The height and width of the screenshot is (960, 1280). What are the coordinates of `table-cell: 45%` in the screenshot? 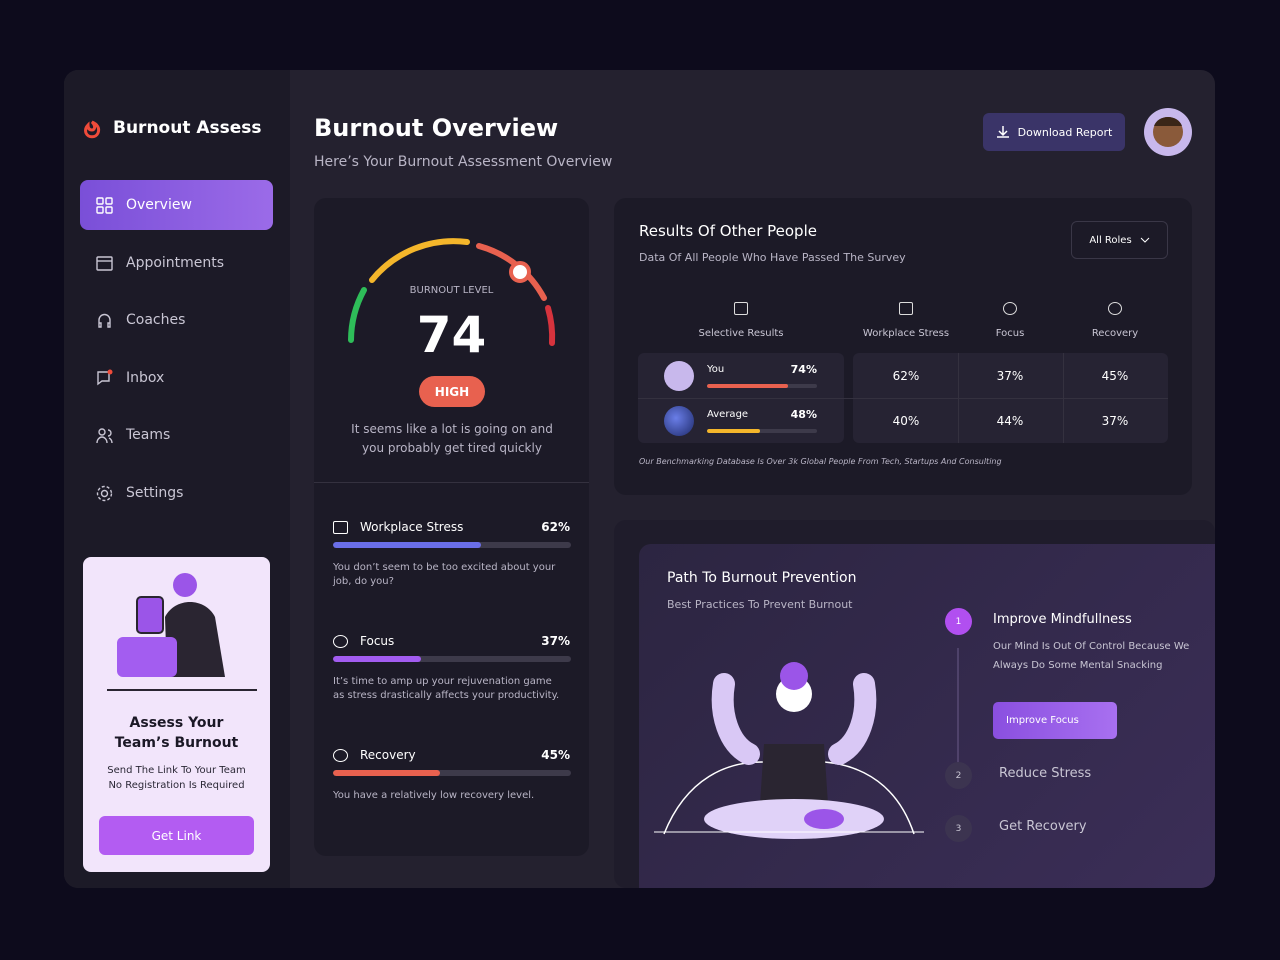 It's located at (1115, 376).